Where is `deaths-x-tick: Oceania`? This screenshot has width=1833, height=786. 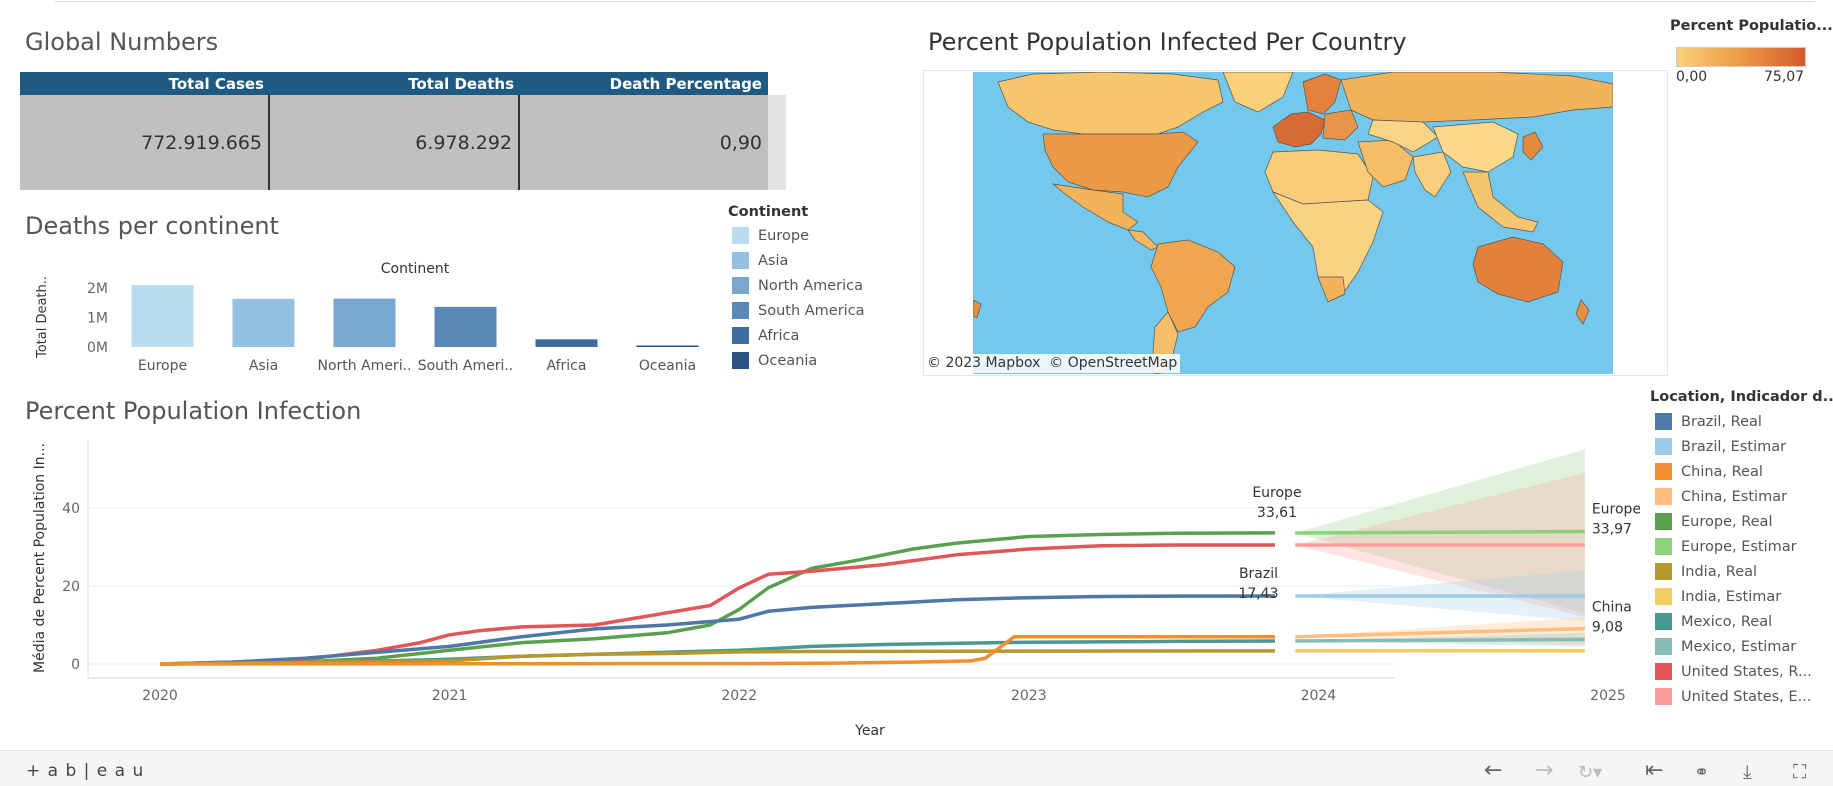
deaths-x-tick: Oceania is located at coordinates (667, 366).